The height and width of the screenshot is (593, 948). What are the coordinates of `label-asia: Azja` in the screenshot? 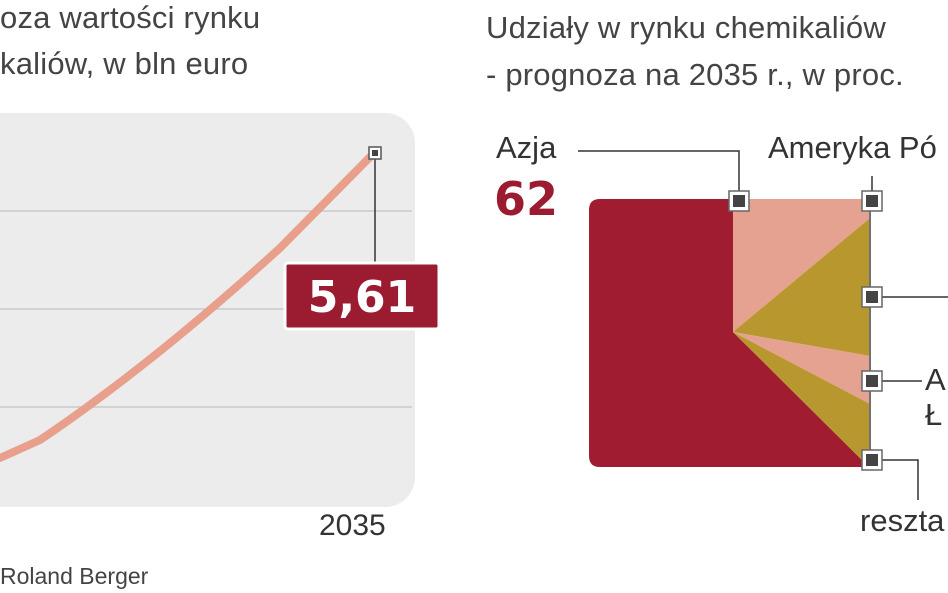 It's located at (526, 147).